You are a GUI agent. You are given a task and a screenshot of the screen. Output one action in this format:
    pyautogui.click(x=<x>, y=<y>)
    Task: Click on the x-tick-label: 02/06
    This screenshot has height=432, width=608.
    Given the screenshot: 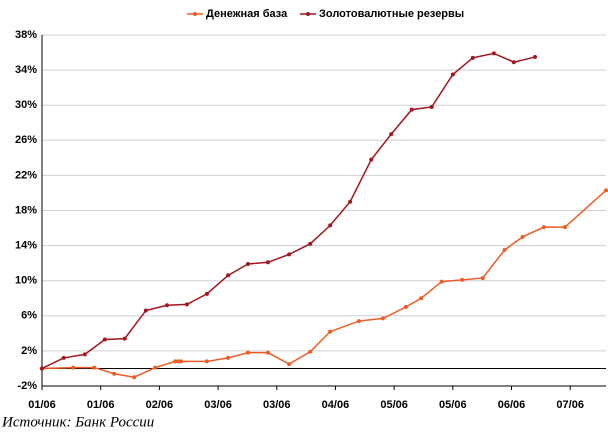 What is the action you would take?
    pyautogui.click(x=160, y=405)
    